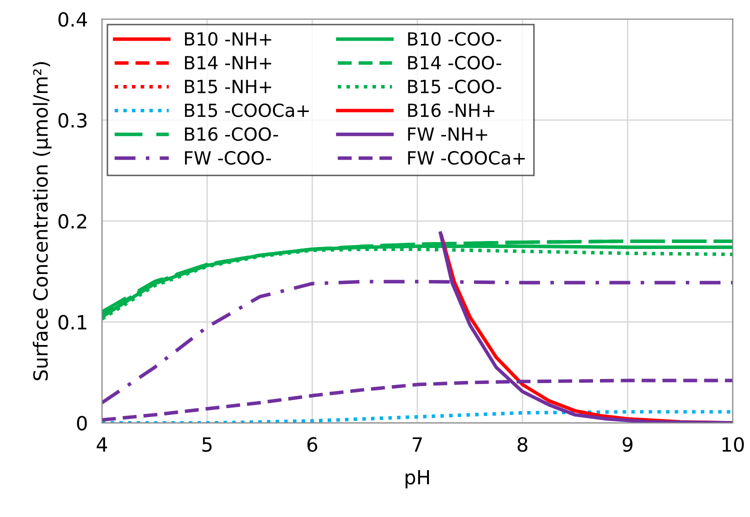 This screenshot has width=750, height=517. Describe the element at coordinates (455, 87) in the screenshot. I see `legend-label: B15 -COO-` at that location.